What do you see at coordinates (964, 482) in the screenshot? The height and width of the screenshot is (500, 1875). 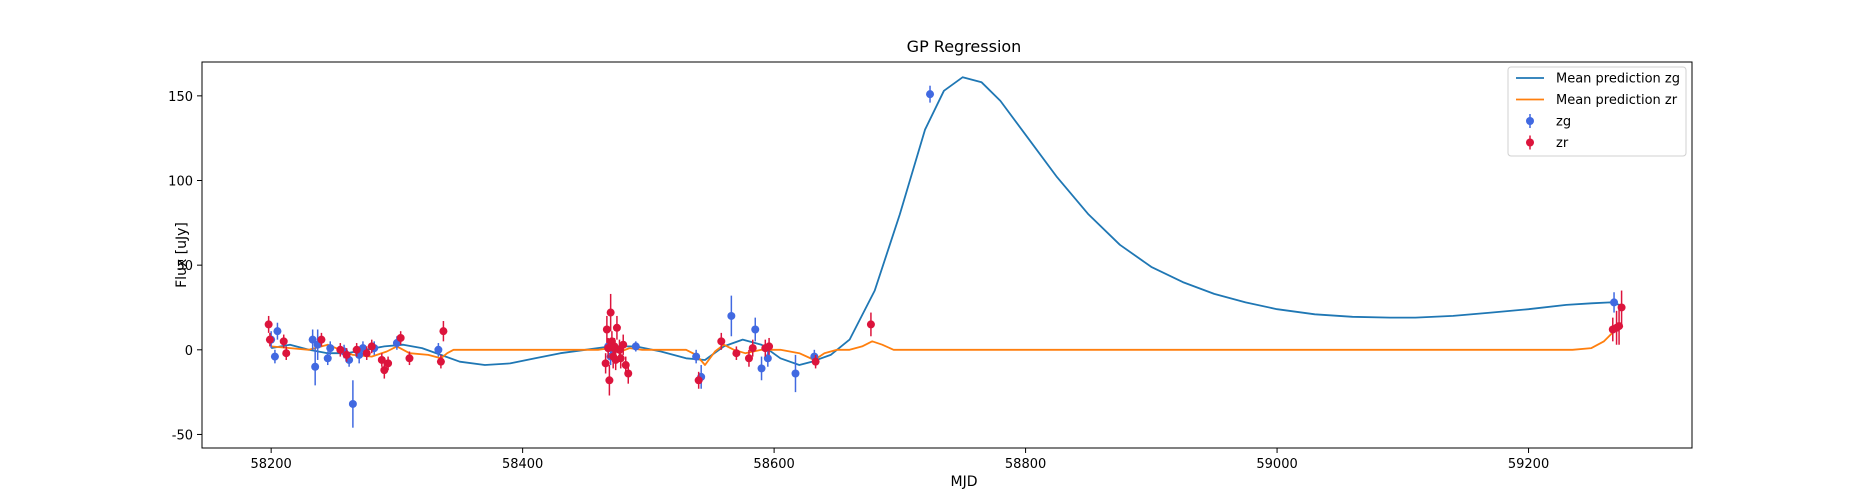 I see `x-axis-label: MJD` at bounding box center [964, 482].